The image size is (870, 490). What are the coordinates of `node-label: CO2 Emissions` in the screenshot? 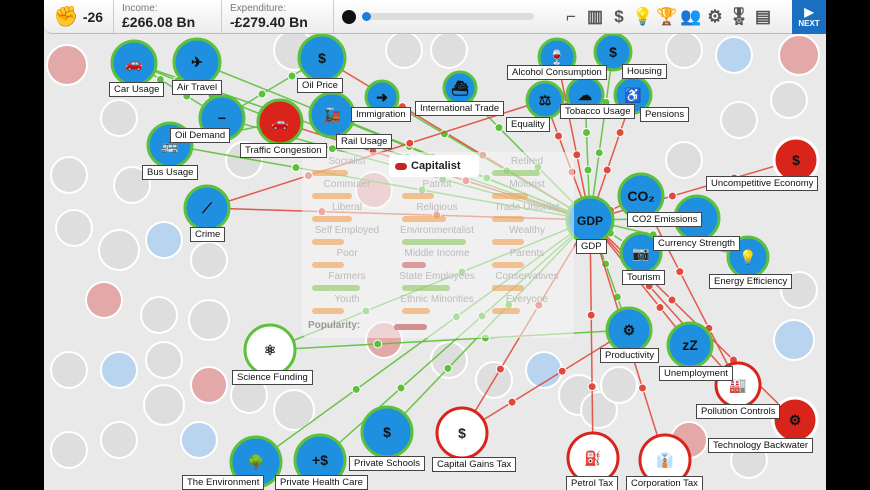 It's located at (665, 219).